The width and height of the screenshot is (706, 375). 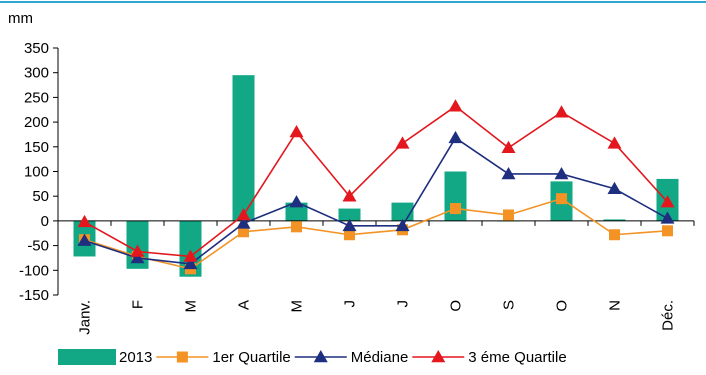 What do you see at coordinates (135, 357) in the screenshot?
I see `legend-label: 2013` at bounding box center [135, 357].